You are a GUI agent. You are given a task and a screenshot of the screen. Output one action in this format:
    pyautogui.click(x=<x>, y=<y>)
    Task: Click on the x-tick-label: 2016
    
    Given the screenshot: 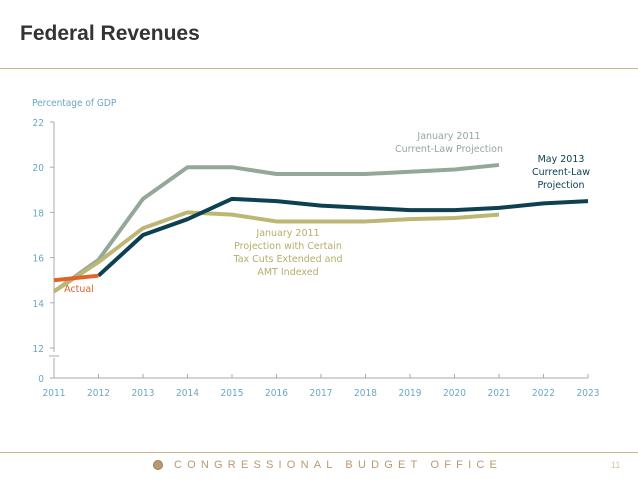 What is the action you would take?
    pyautogui.click(x=276, y=393)
    